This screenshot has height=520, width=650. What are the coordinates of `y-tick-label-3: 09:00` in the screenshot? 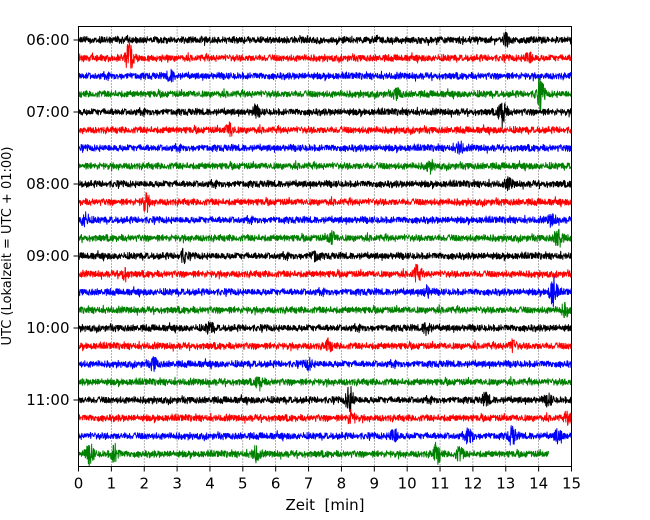 It's located at (47, 256).